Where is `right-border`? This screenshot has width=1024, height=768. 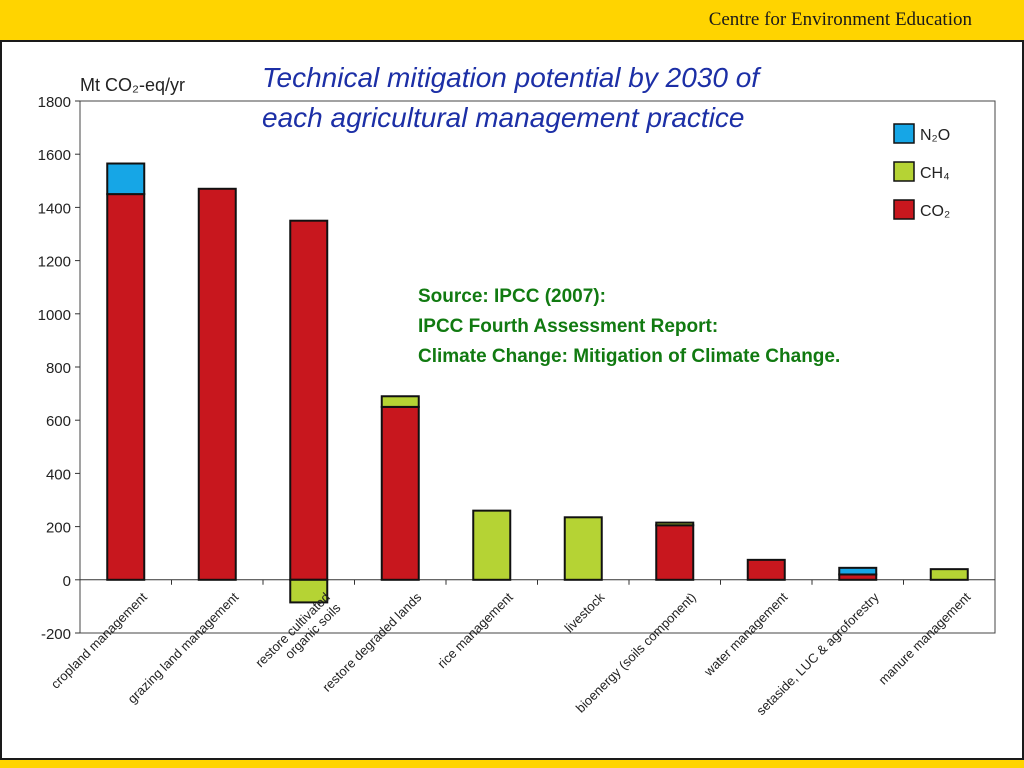
right-border is located at coordinates (1023, 400).